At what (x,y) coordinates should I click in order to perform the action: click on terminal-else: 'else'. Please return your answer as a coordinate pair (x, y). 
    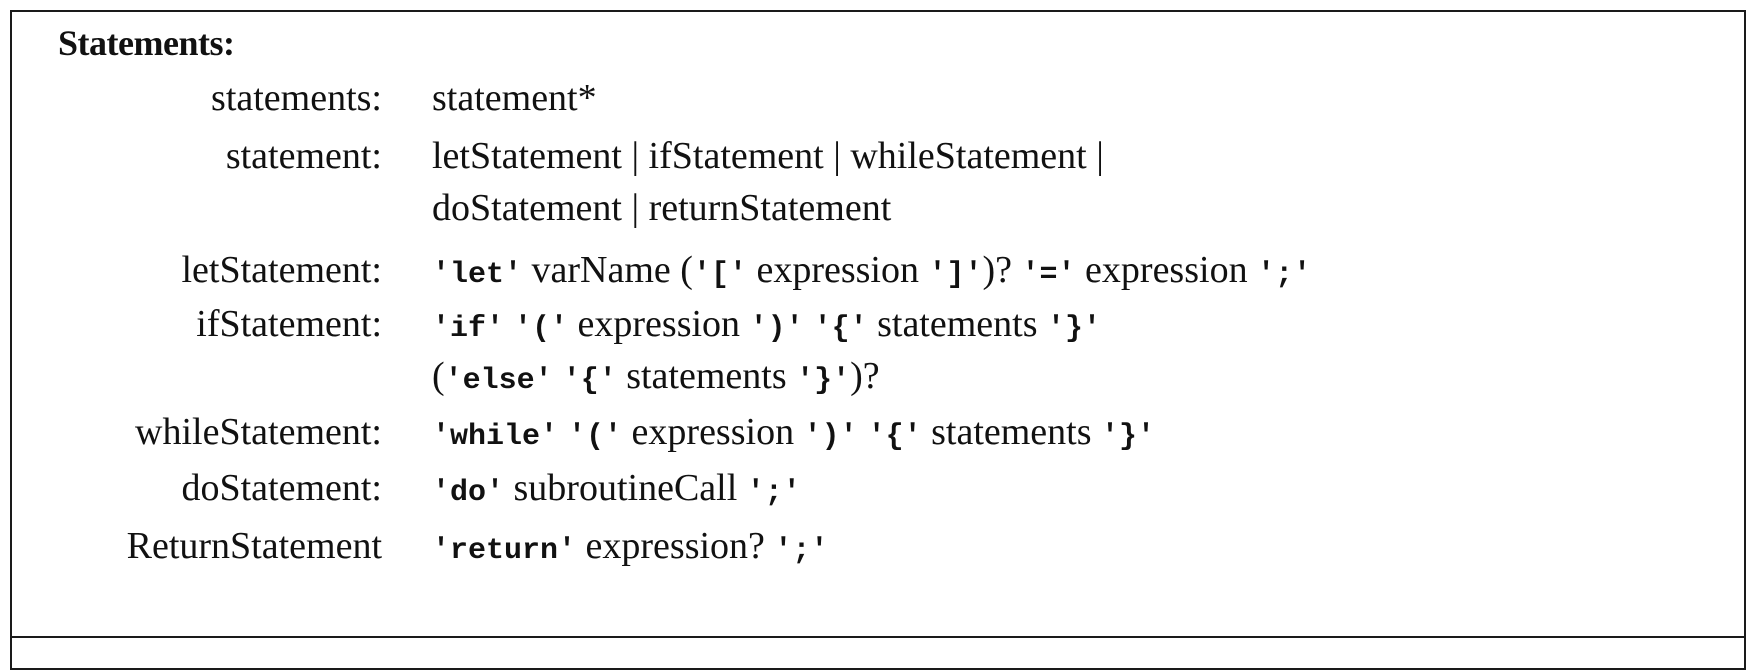
    Looking at the image, I should click on (498, 381).